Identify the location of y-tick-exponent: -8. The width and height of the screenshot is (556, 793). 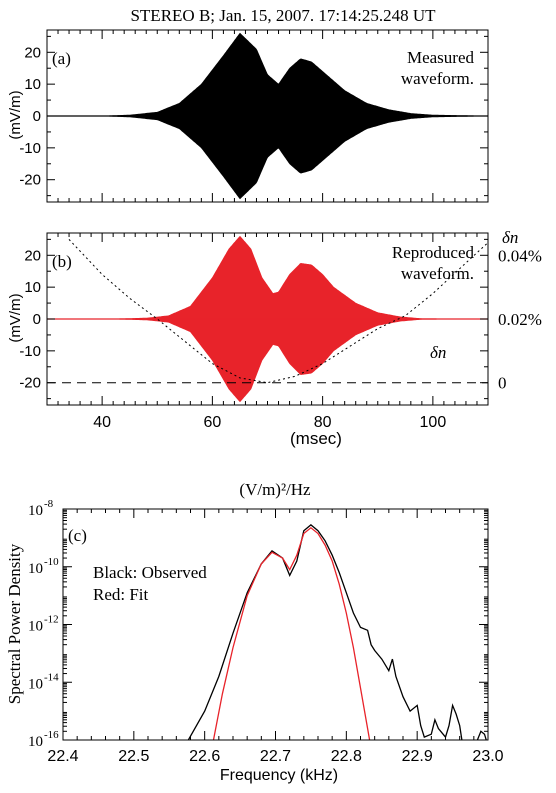
(49, 504).